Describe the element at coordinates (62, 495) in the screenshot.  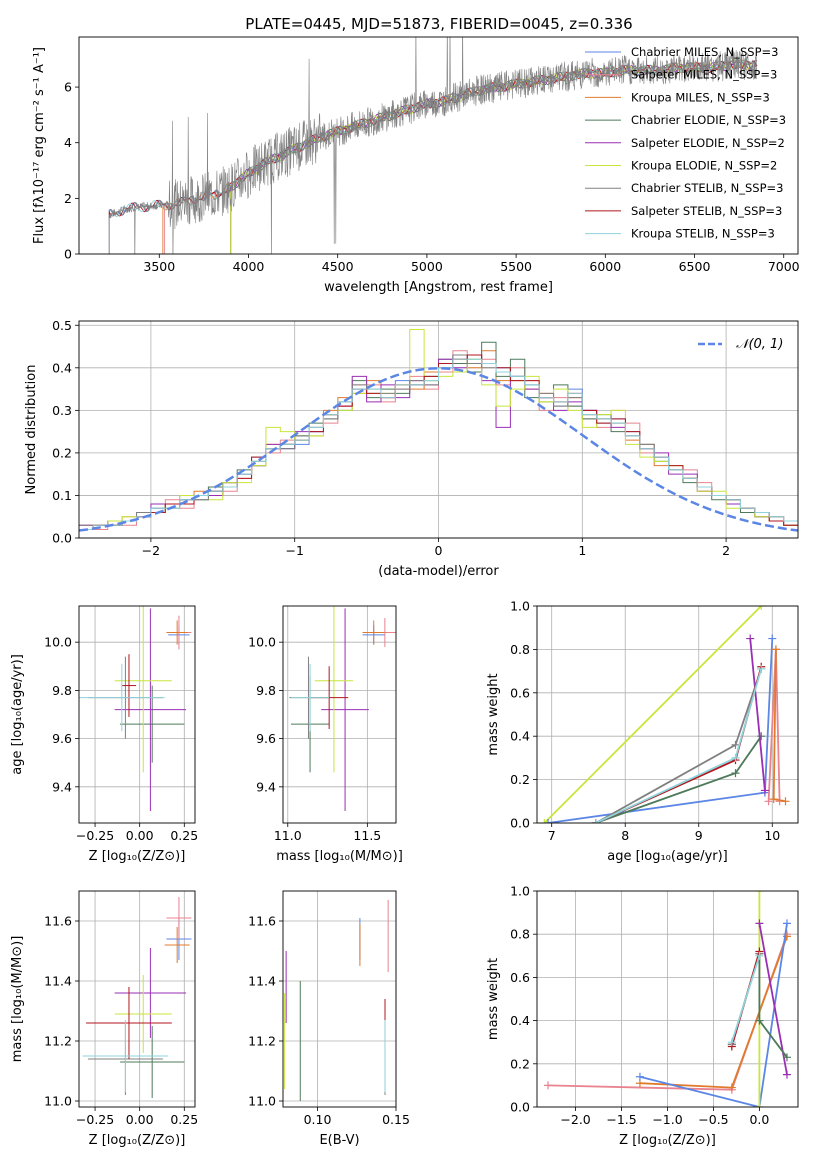
I see `y-tick-label: 0.1` at that location.